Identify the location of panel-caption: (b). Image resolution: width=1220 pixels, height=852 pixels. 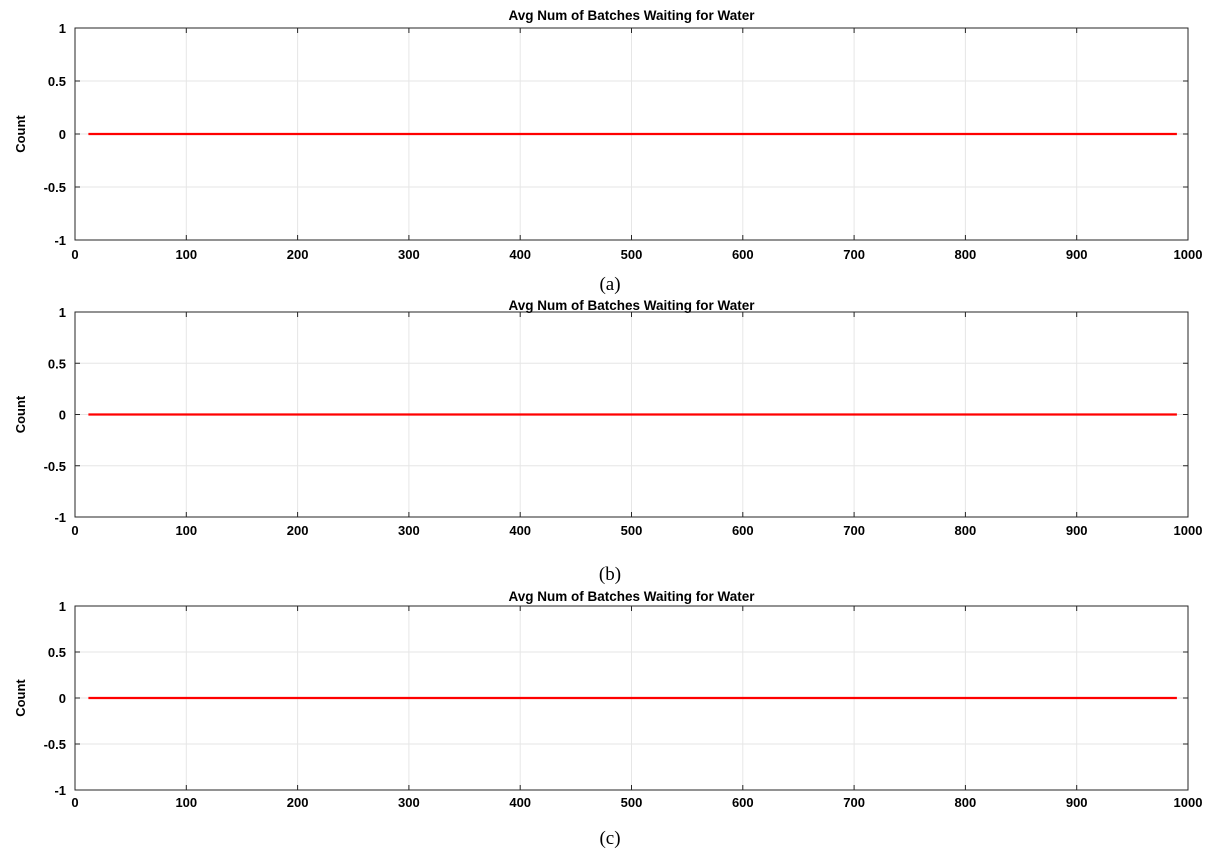
(610, 574).